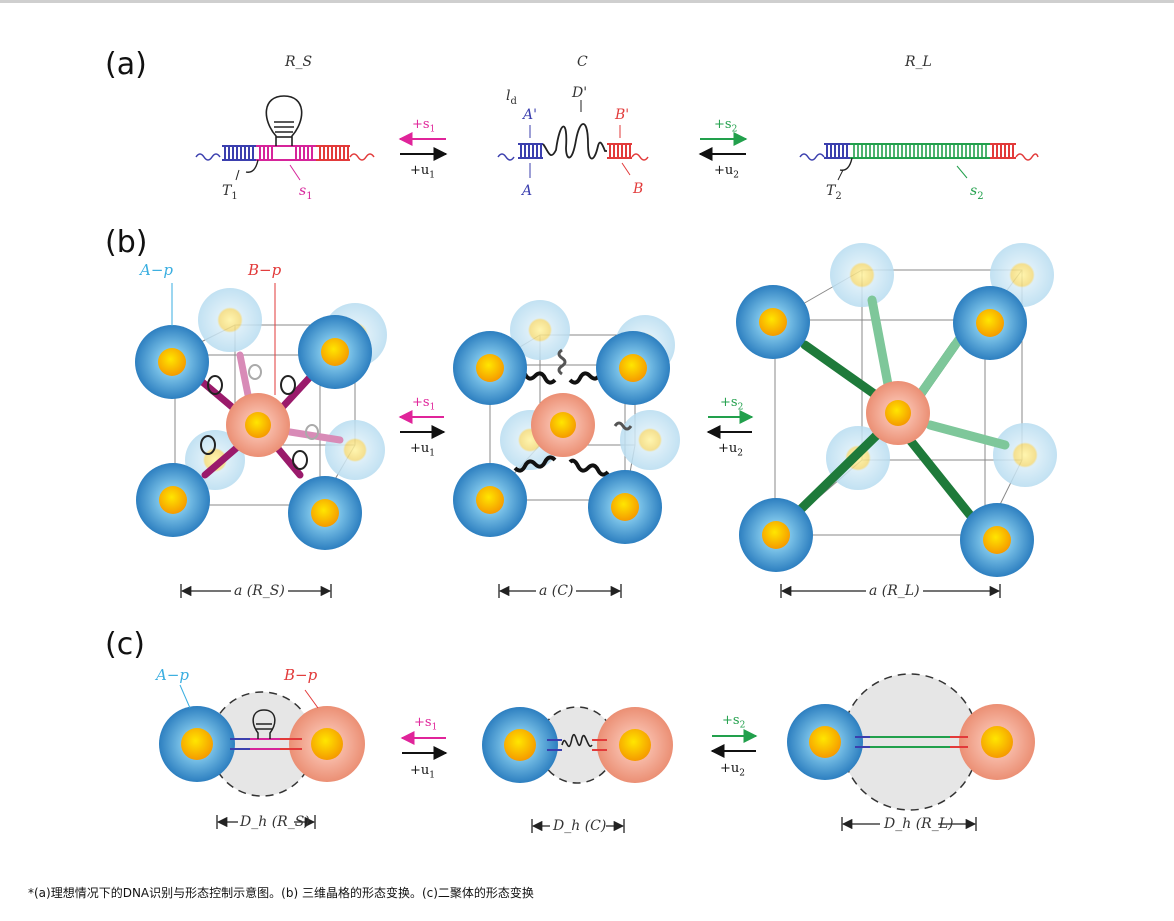  I want to click on rate-plus-s1-a: +s1, so click(424, 126).